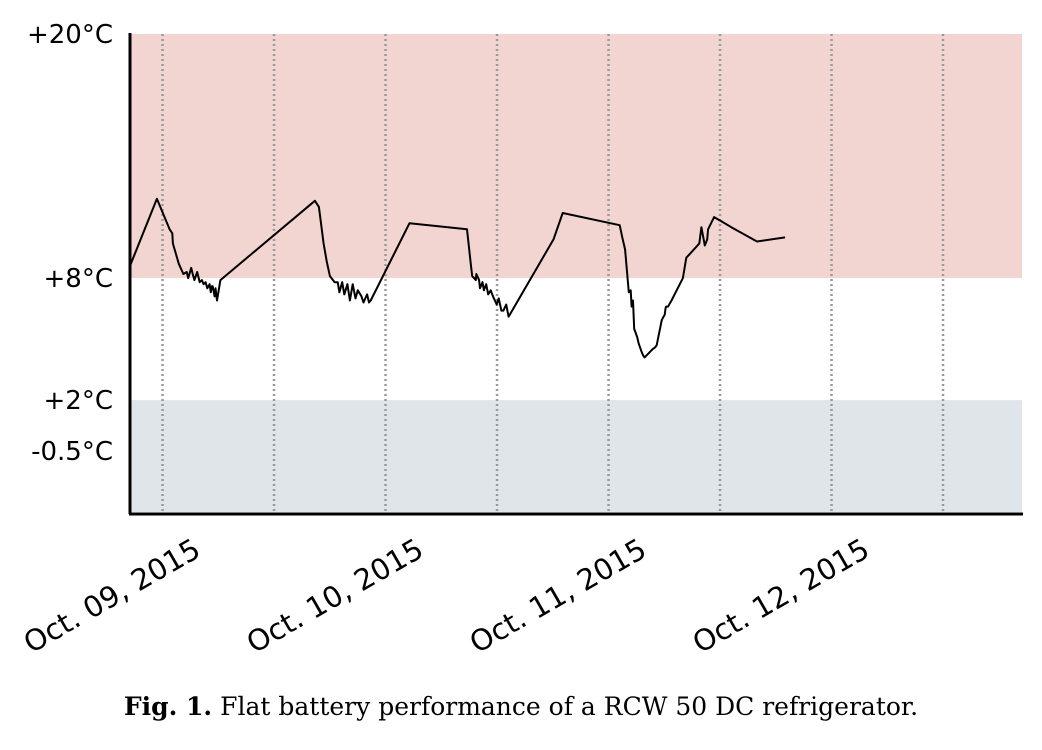  I want to click on y-tick-labels: +20°C +8°C +2°C -0.5°C, so click(70, 243).